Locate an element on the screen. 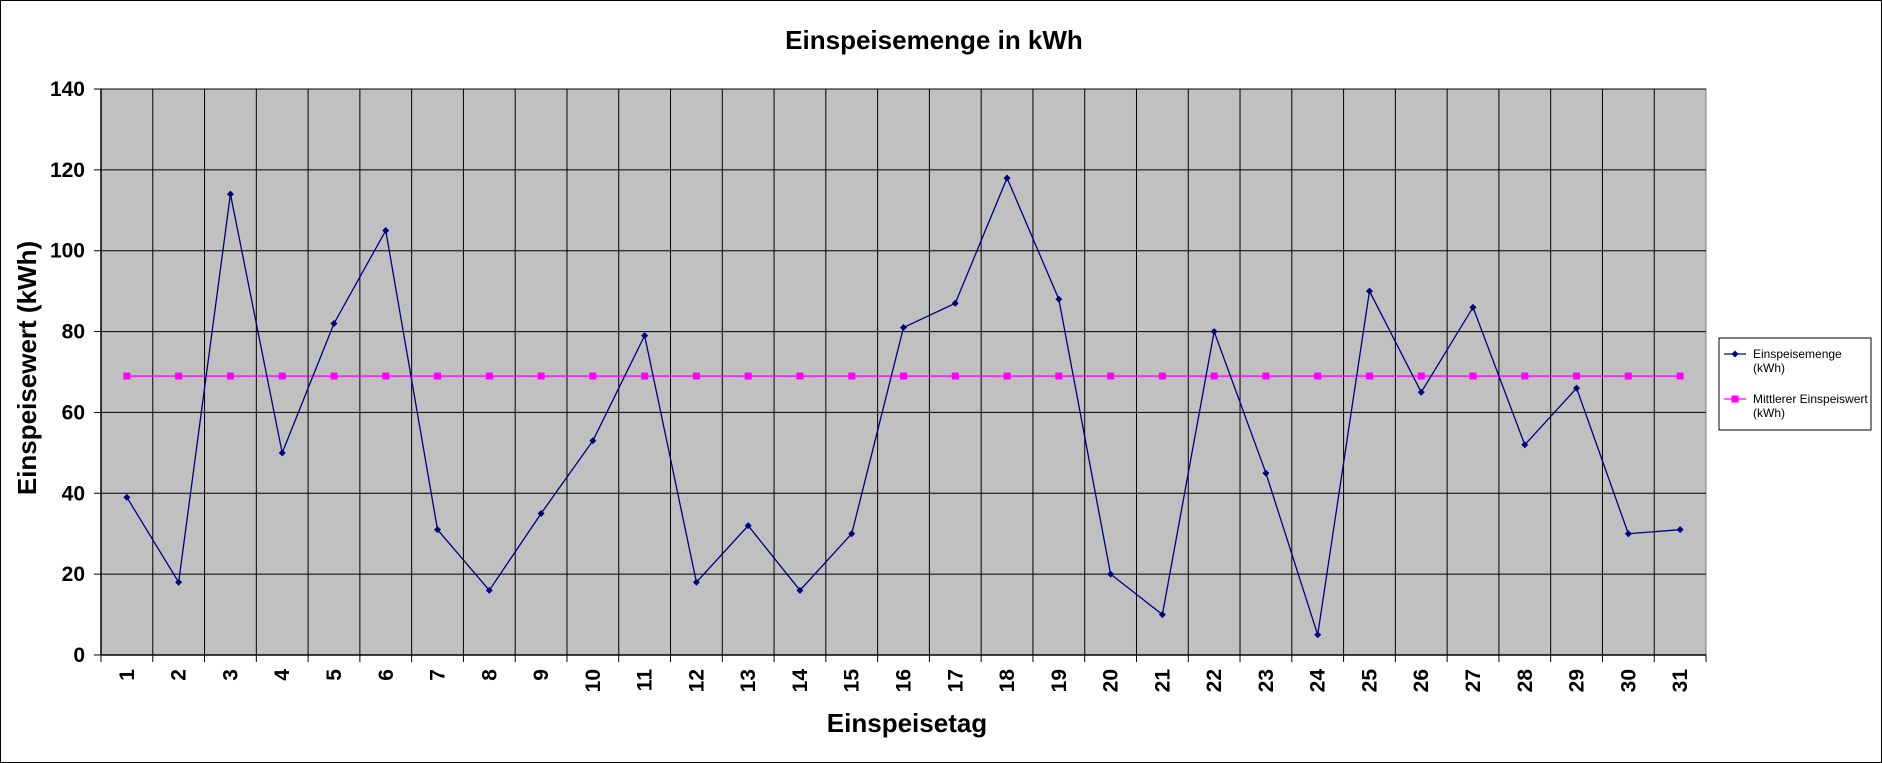 The width and height of the screenshot is (1882, 763). legend-label-mean: (kWh) is located at coordinates (1769, 413).